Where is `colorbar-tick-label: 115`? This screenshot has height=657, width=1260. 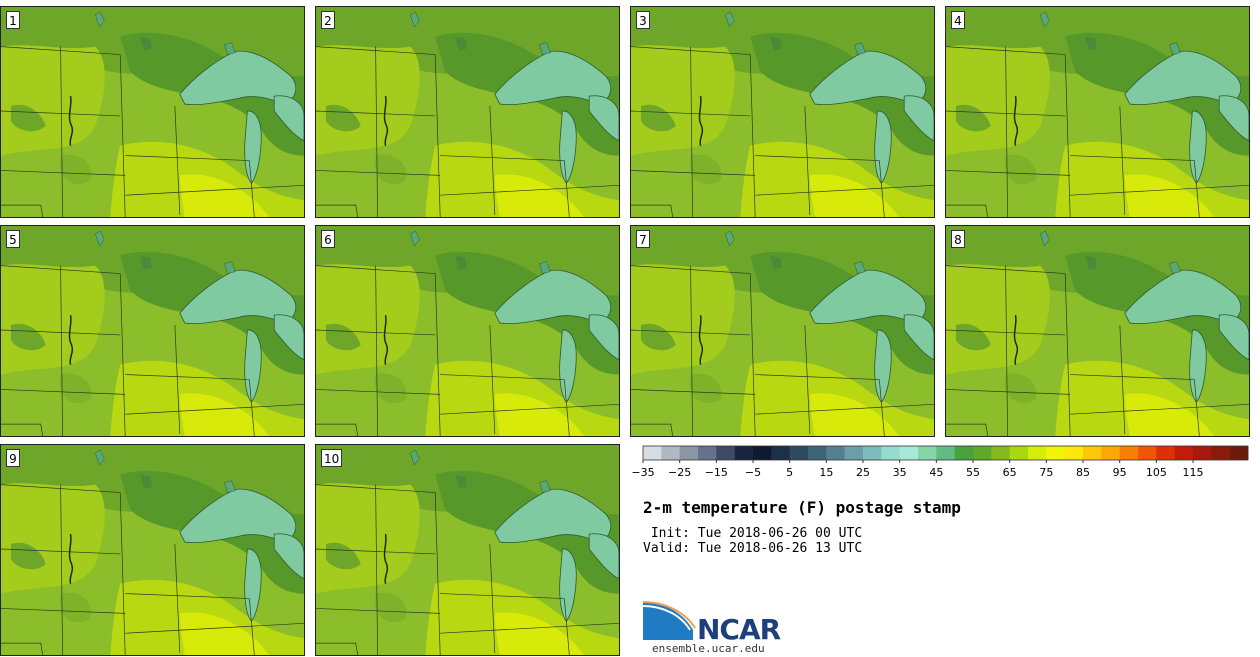 colorbar-tick-label: 115 is located at coordinates (1193, 472).